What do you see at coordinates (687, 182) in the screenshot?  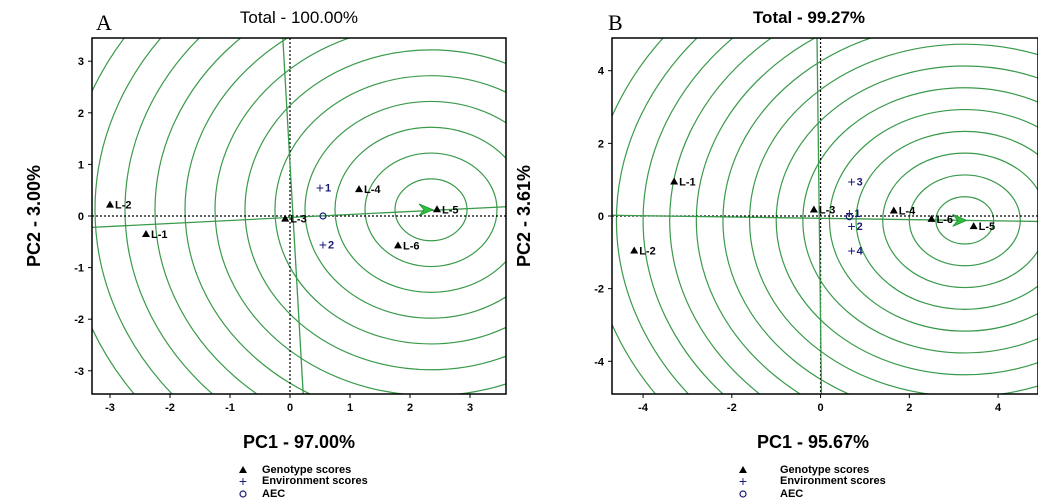 I see `panel-b-genotype-label-0: L-1` at bounding box center [687, 182].